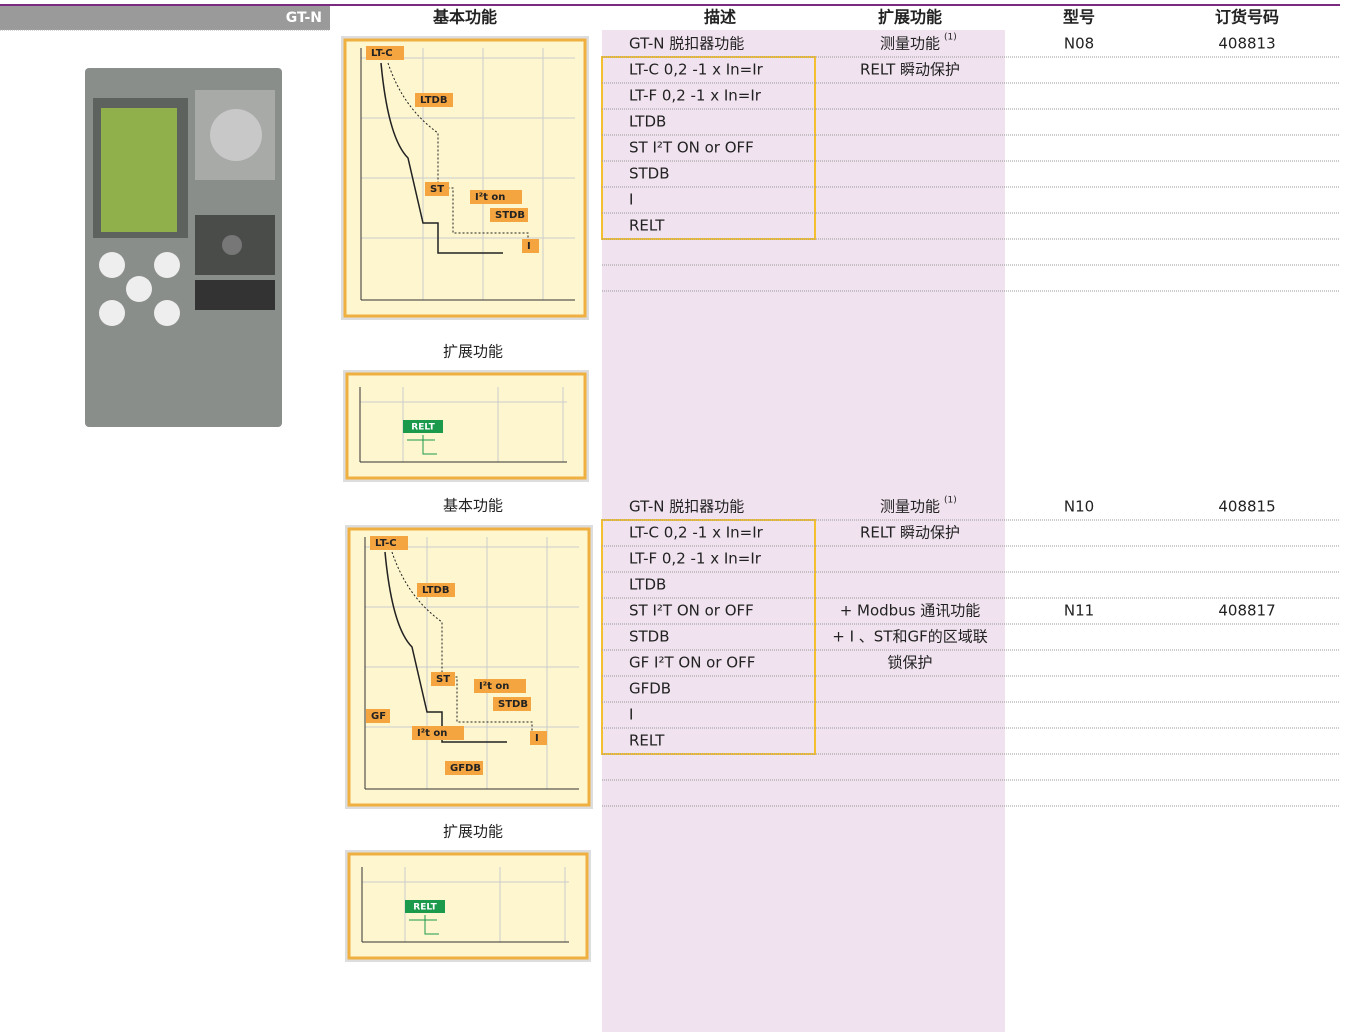 The width and height of the screenshot is (1349, 1036). Describe the element at coordinates (1246, 44) in the screenshot. I see `order-number: 408813` at that location.